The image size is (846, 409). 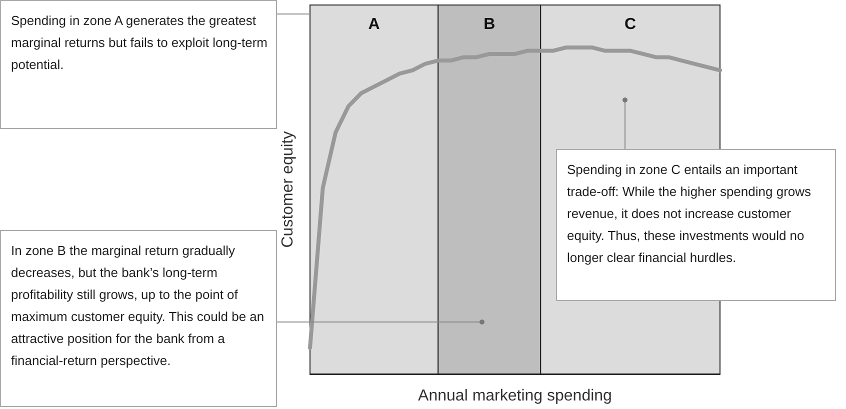 What do you see at coordinates (374, 24) in the screenshot?
I see `text: A` at bounding box center [374, 24].